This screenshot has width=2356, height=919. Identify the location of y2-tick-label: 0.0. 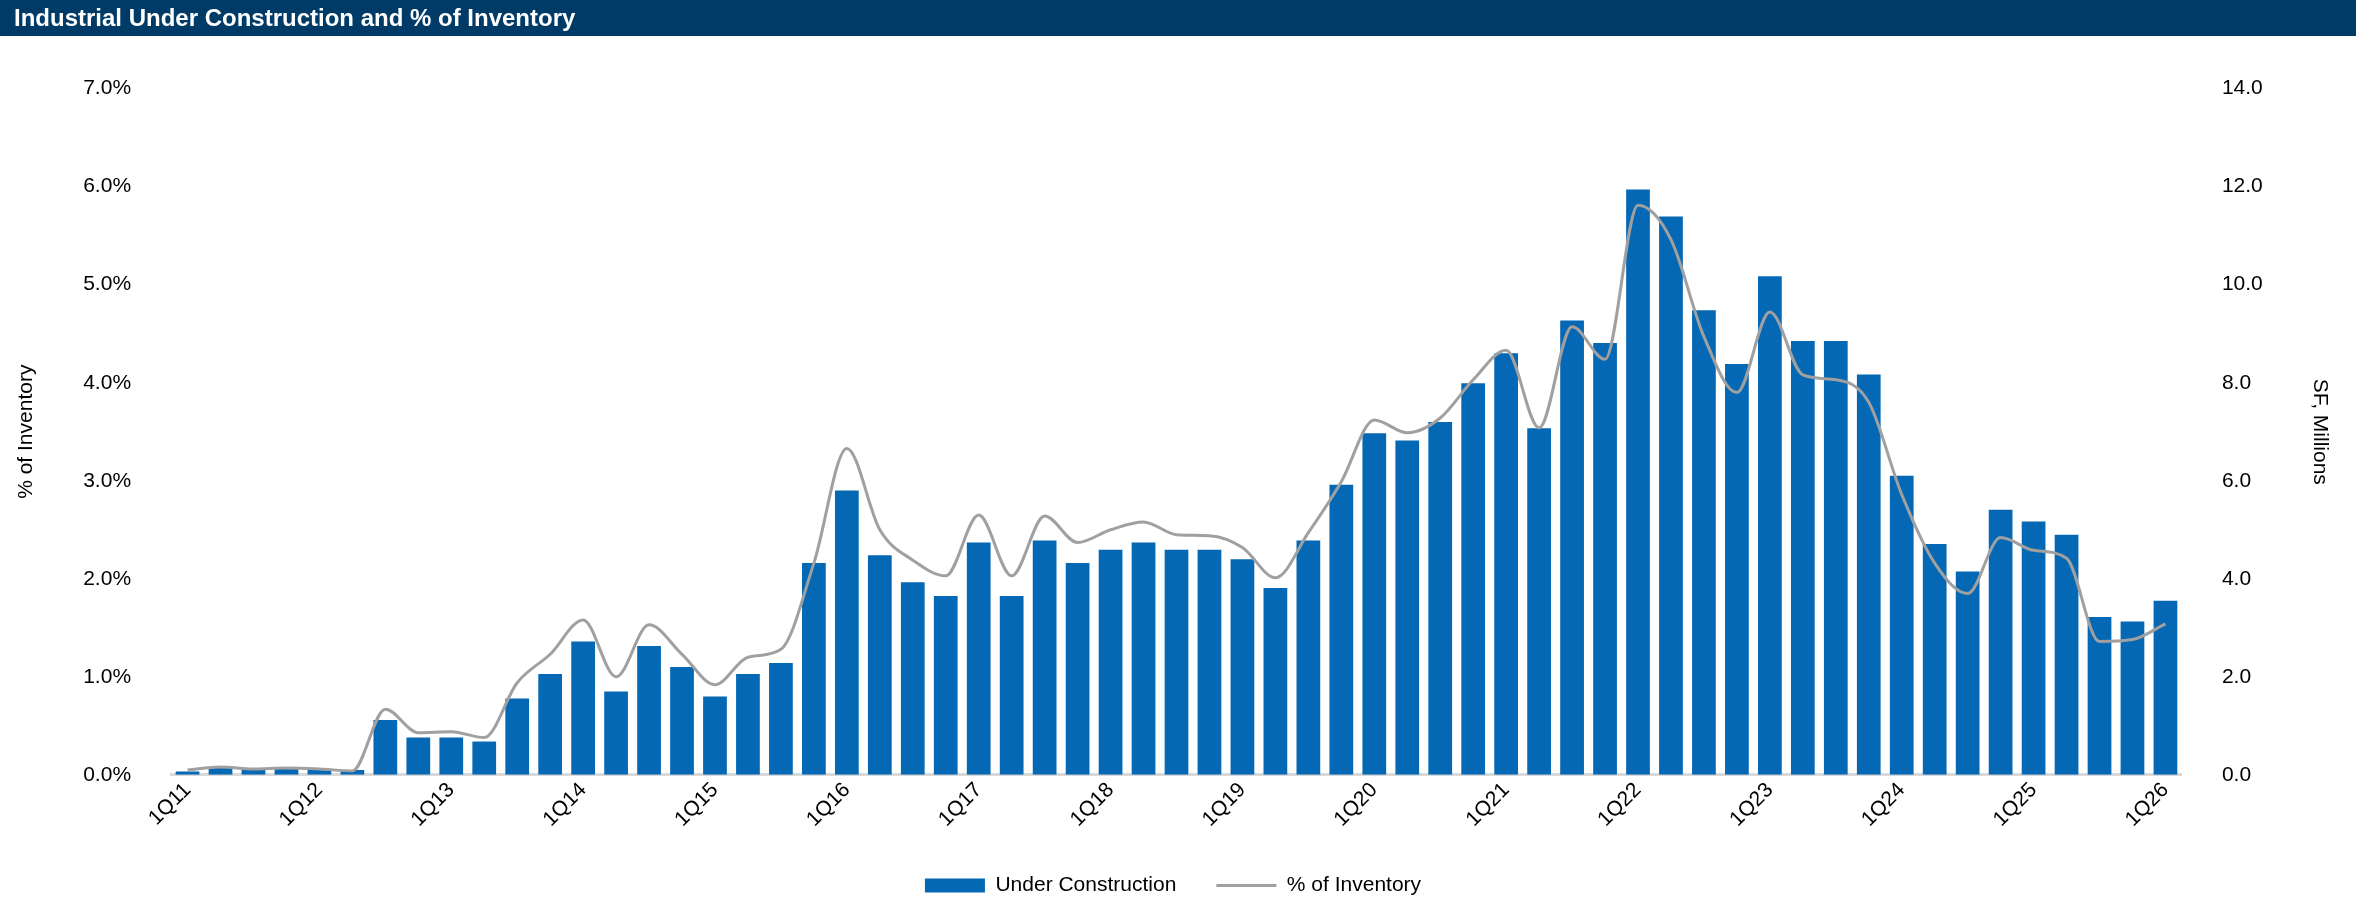
(2236, 773).